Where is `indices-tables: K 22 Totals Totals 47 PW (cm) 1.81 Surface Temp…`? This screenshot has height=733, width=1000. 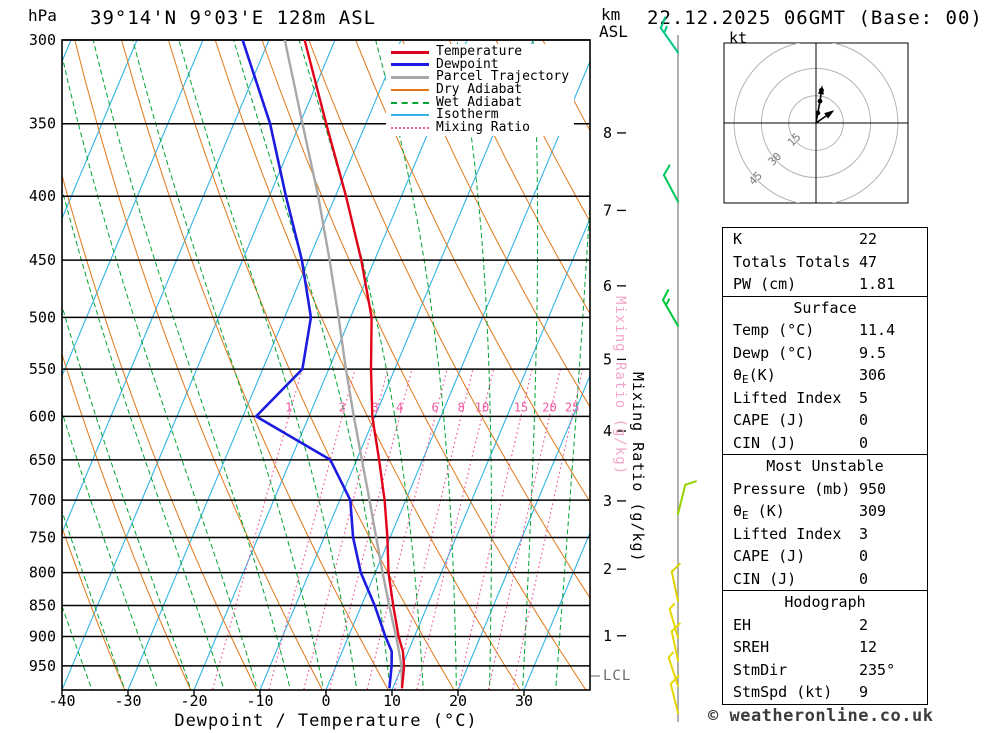 indices-tables: K 22 Totals Totals 47 PW (cm) 1.81 Surface Temp… is located at coordinates (825, 466).